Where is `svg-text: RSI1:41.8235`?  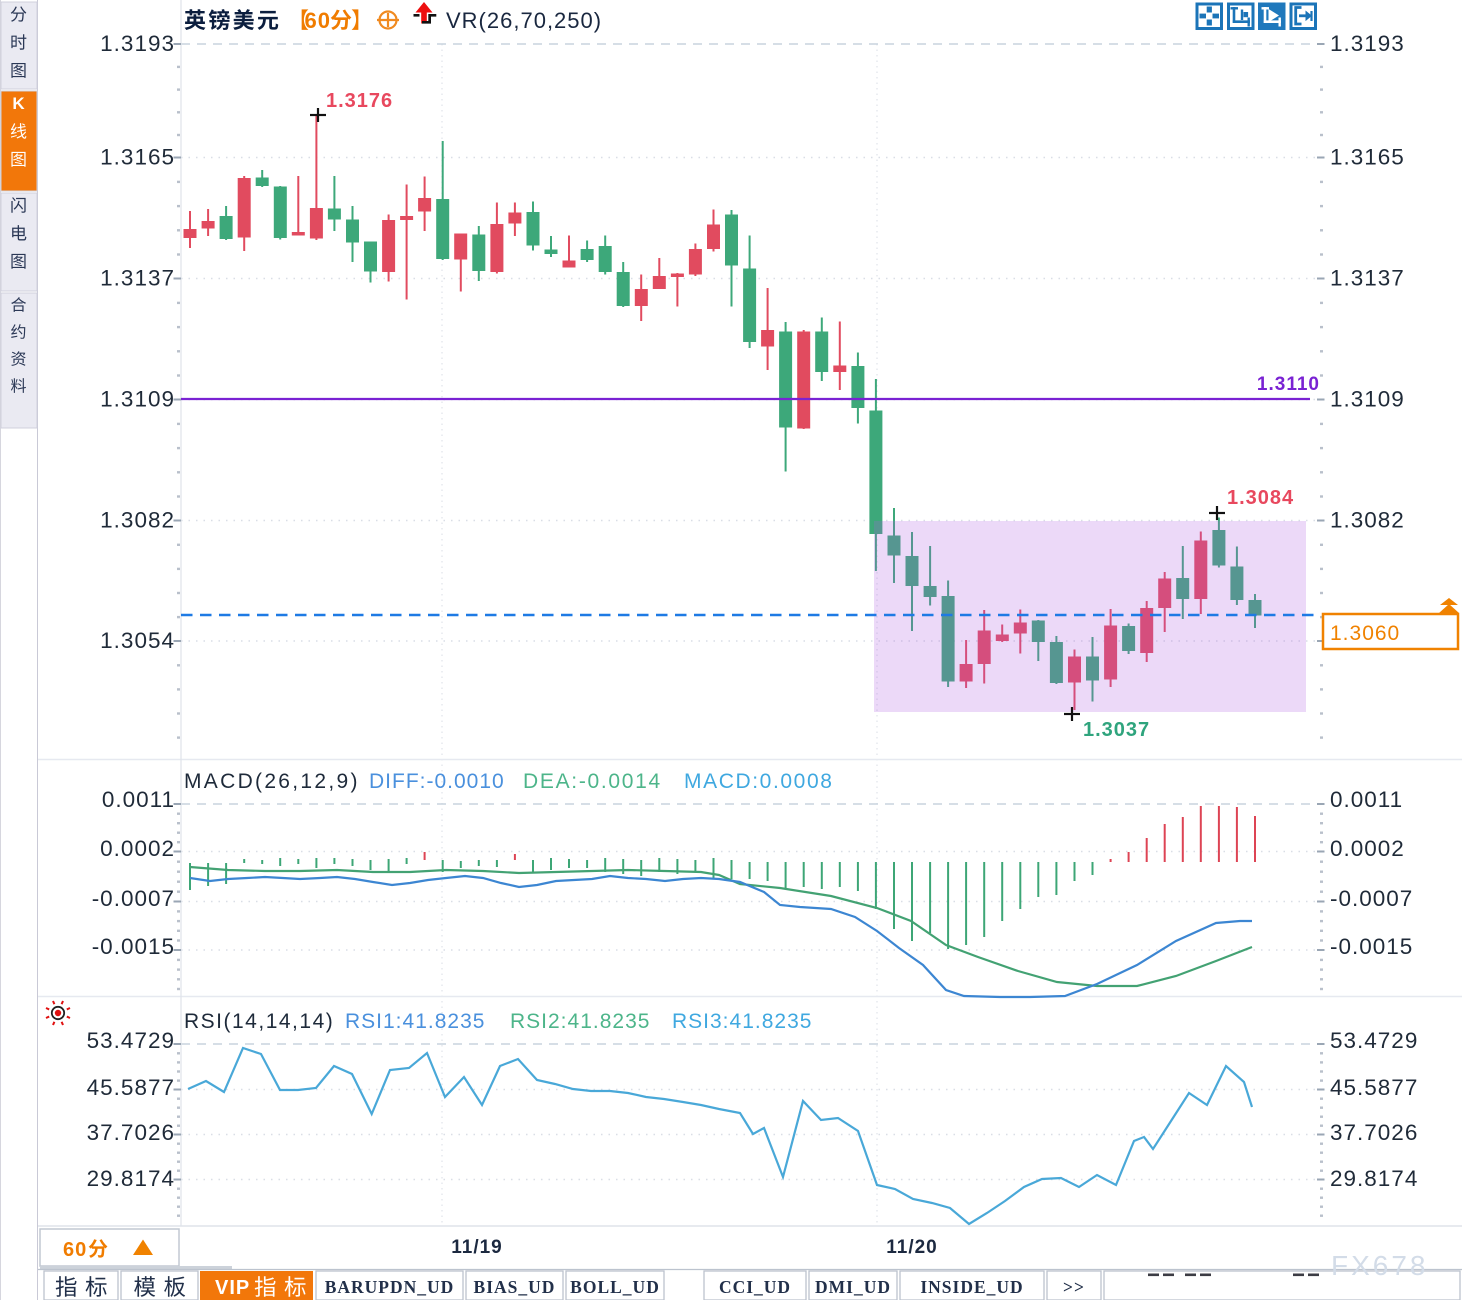
svg-text: RSI1:41.8235 is located at coordinates (415, 1021).